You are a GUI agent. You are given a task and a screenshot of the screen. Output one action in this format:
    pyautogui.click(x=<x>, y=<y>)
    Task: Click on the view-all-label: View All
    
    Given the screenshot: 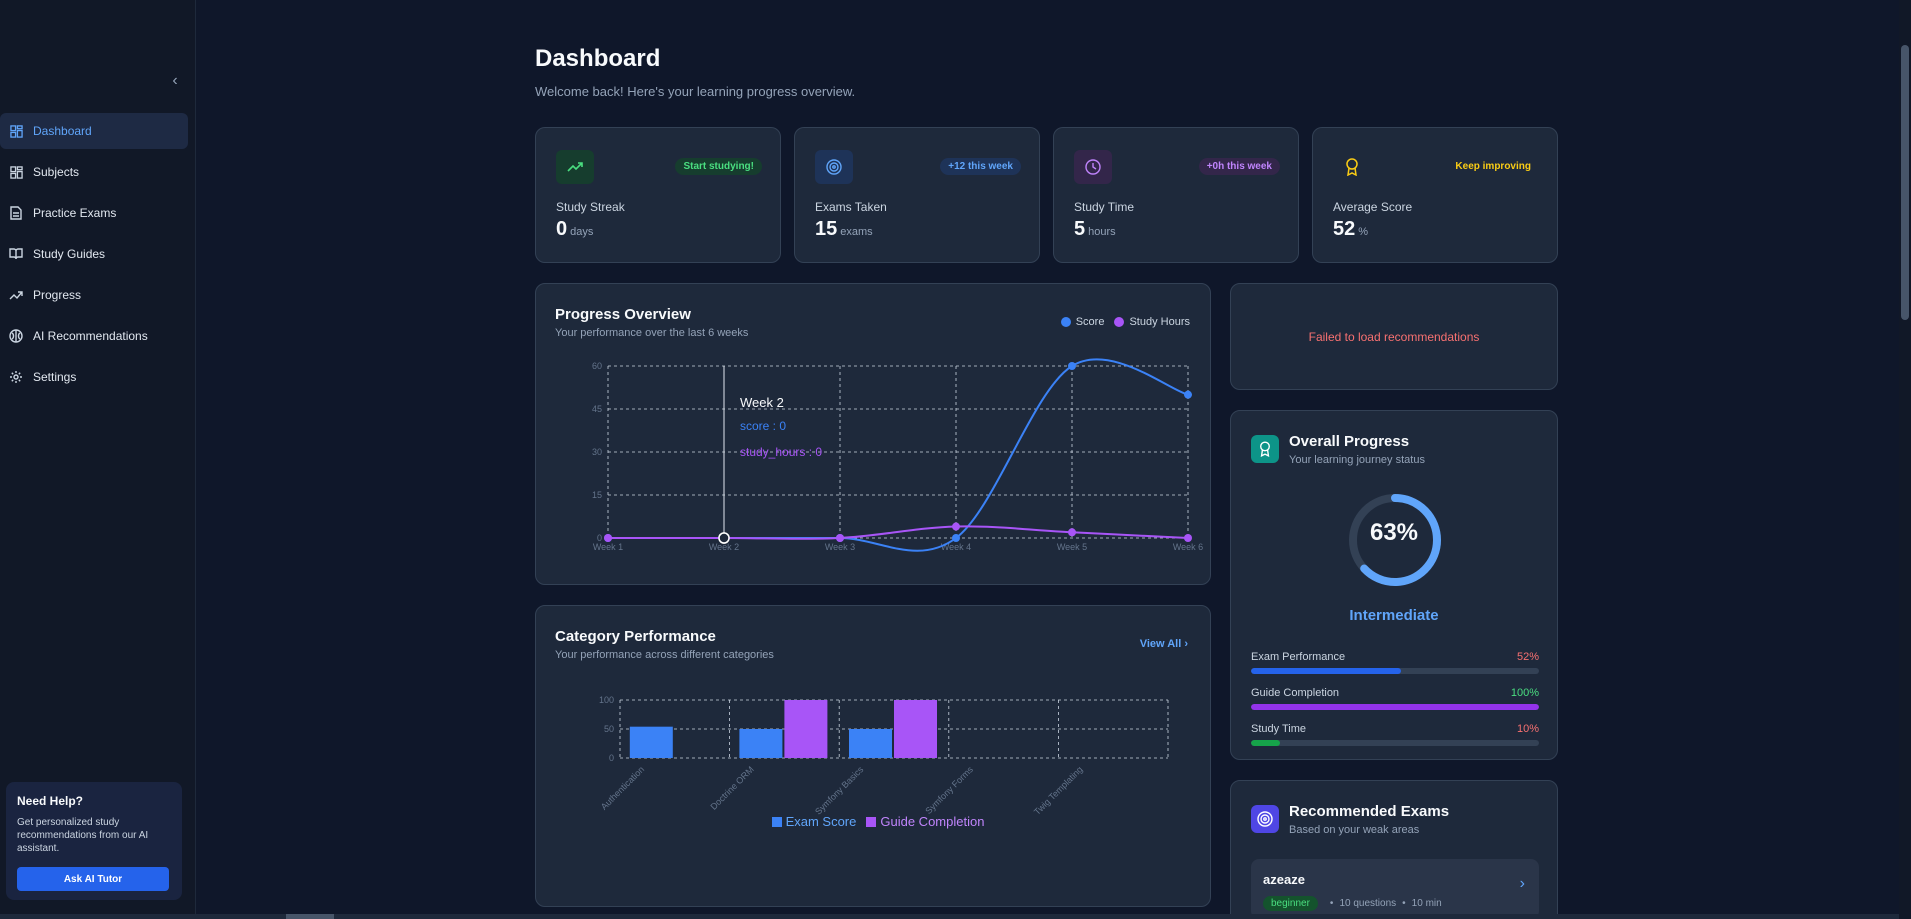 What is the action you would take?
    pyautogui.click(x=1160, y=644)
    